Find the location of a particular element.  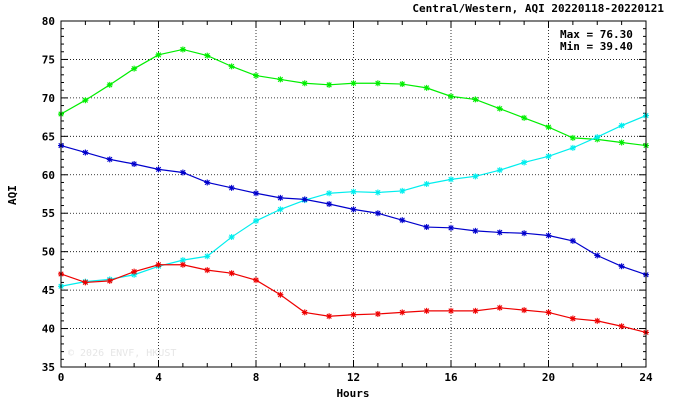

y-tick-label: 80 is located at coordinates (48, 21).